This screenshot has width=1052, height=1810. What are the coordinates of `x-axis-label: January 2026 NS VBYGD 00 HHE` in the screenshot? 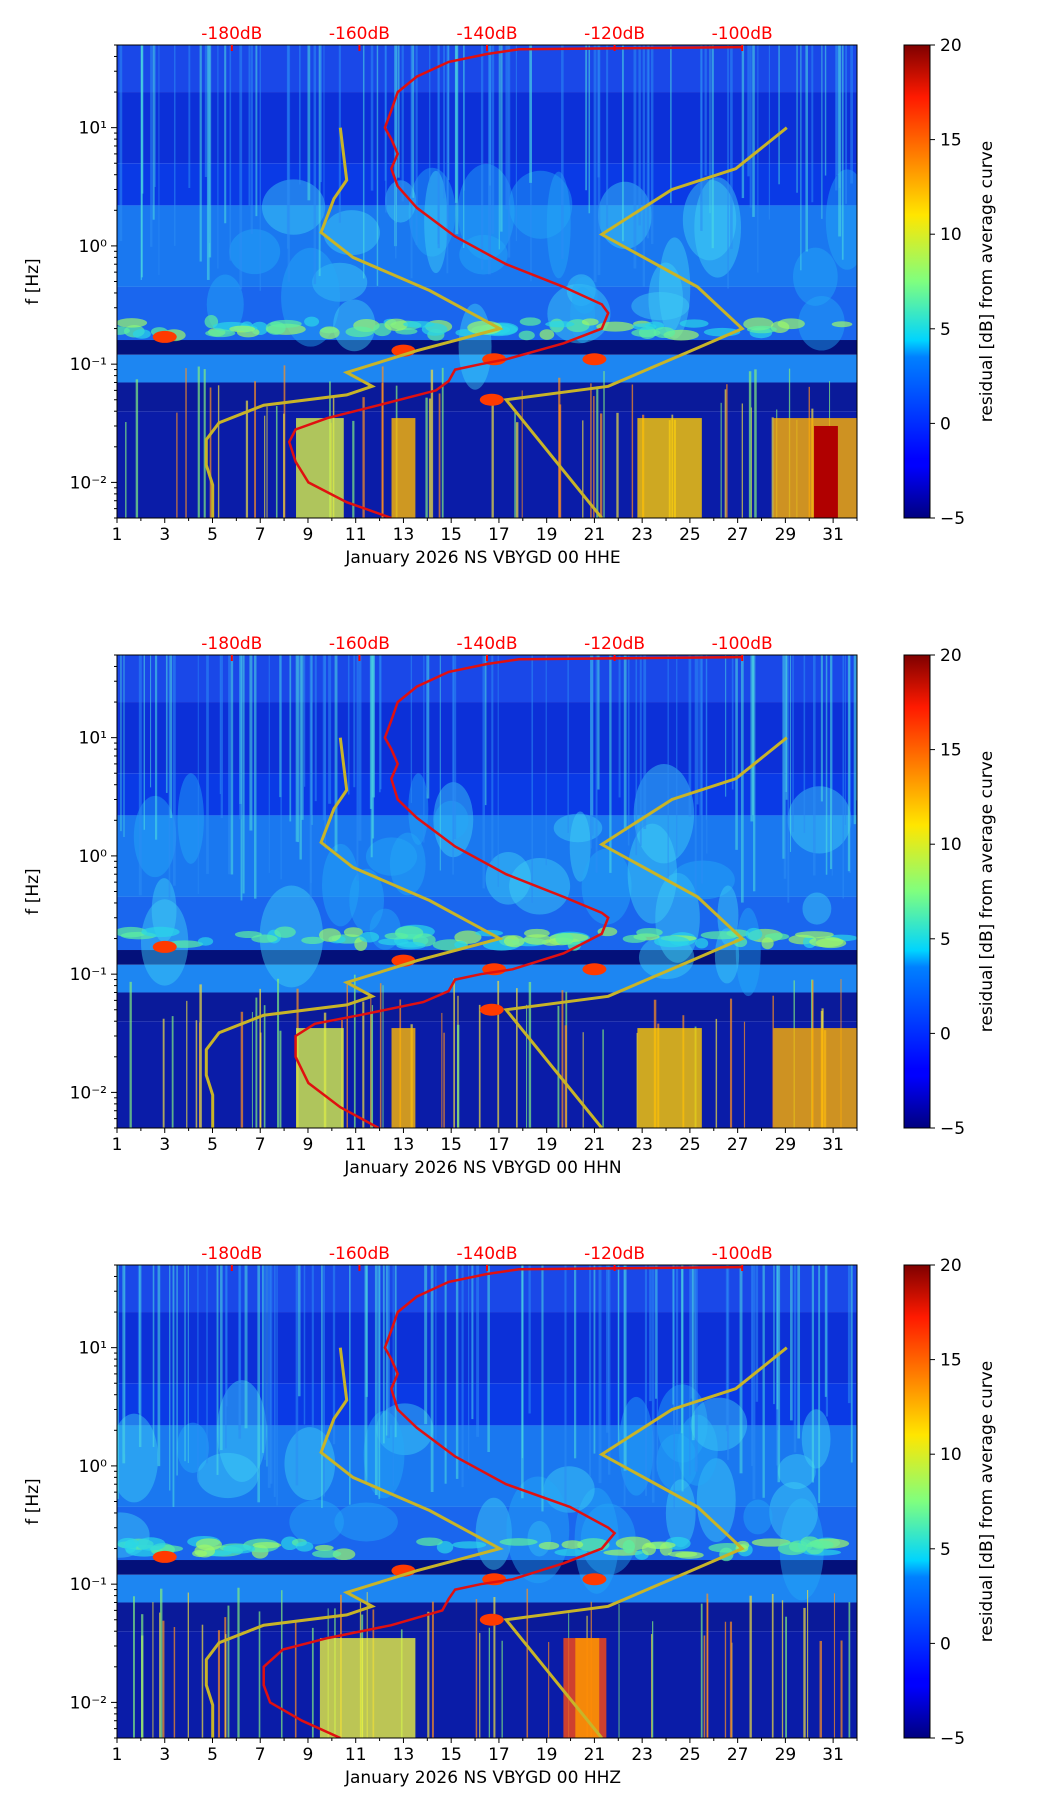 It's located at (482, 558).